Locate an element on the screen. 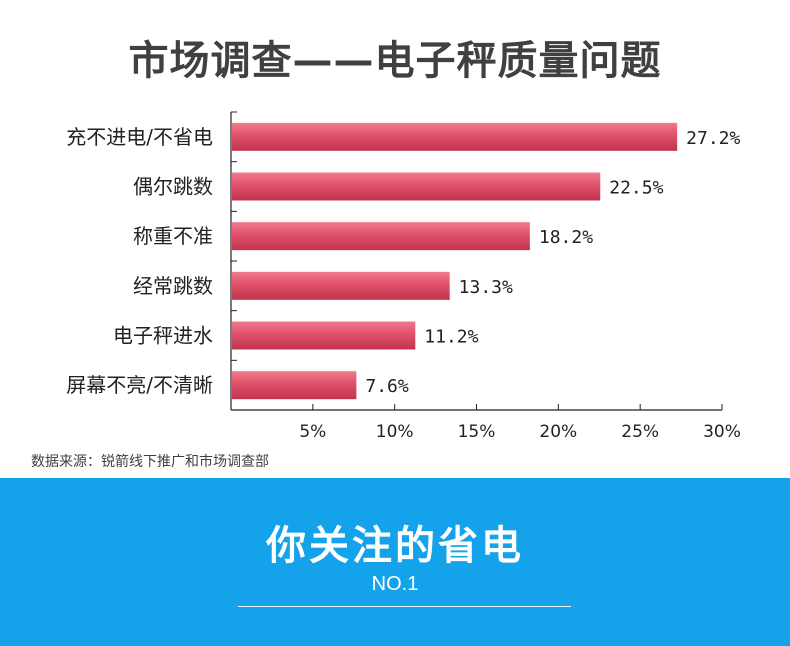 This screenshot has width=790, height=646. banner-divider is located at coordinates (404, 606).